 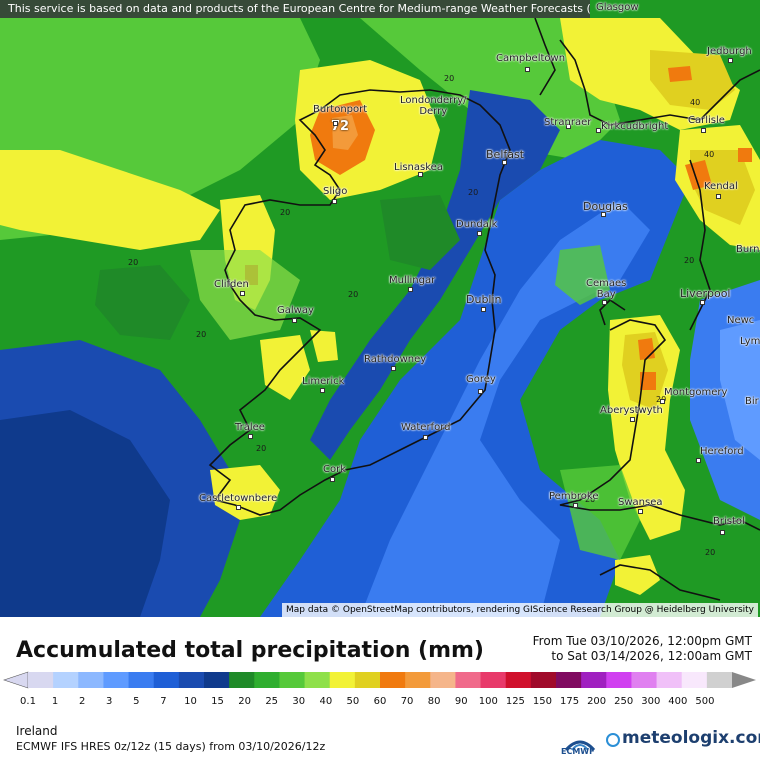 What do you see at coordinates (505, 154) in the screenshot?
I see `city-label: Belfast` at bounding box center [505, 154].